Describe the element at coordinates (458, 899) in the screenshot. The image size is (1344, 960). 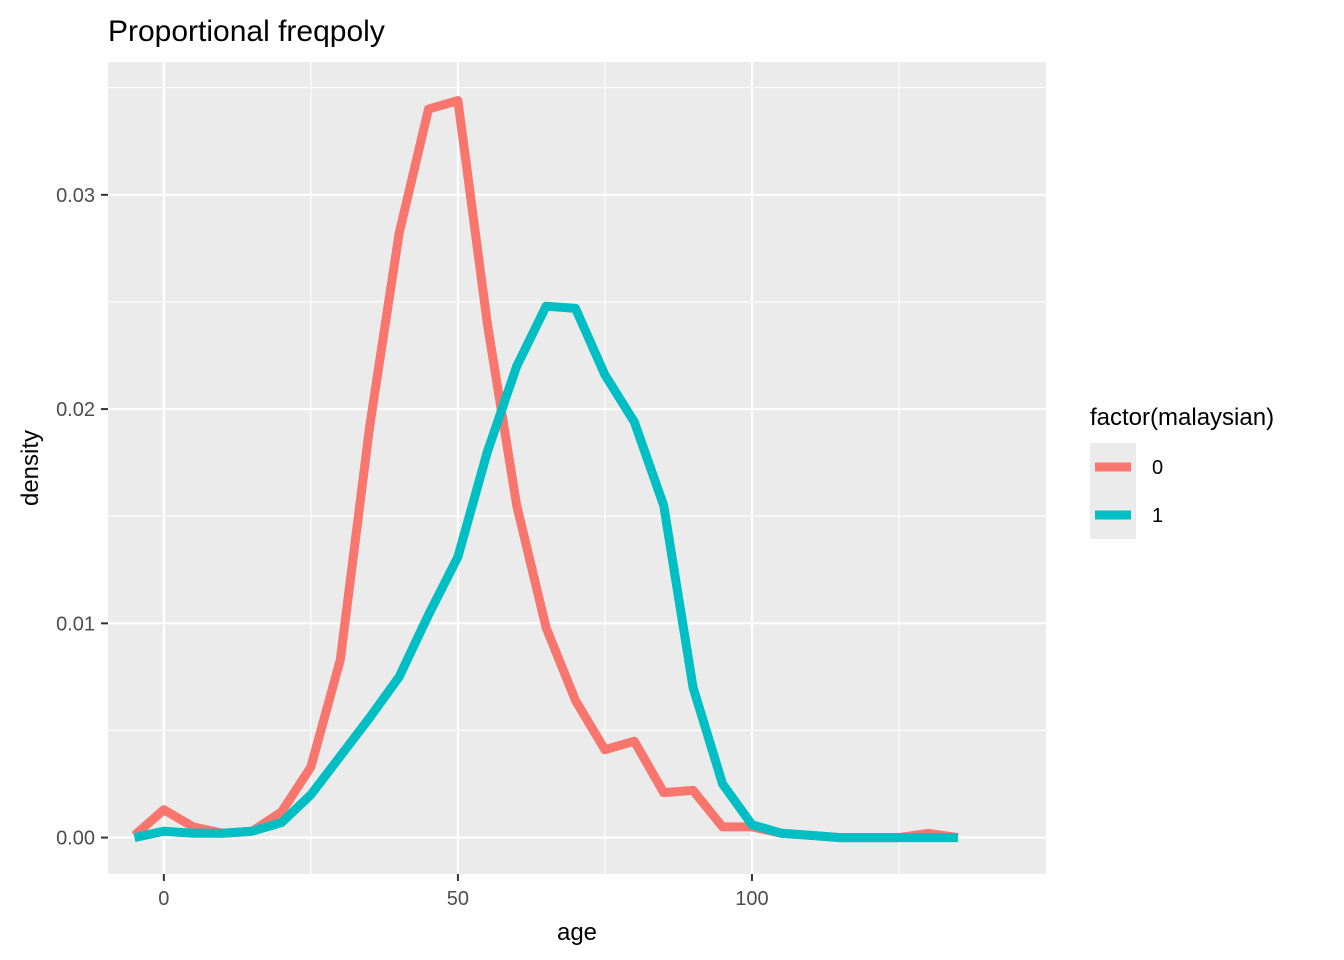
I see `x-tick-label: 50` at that location.